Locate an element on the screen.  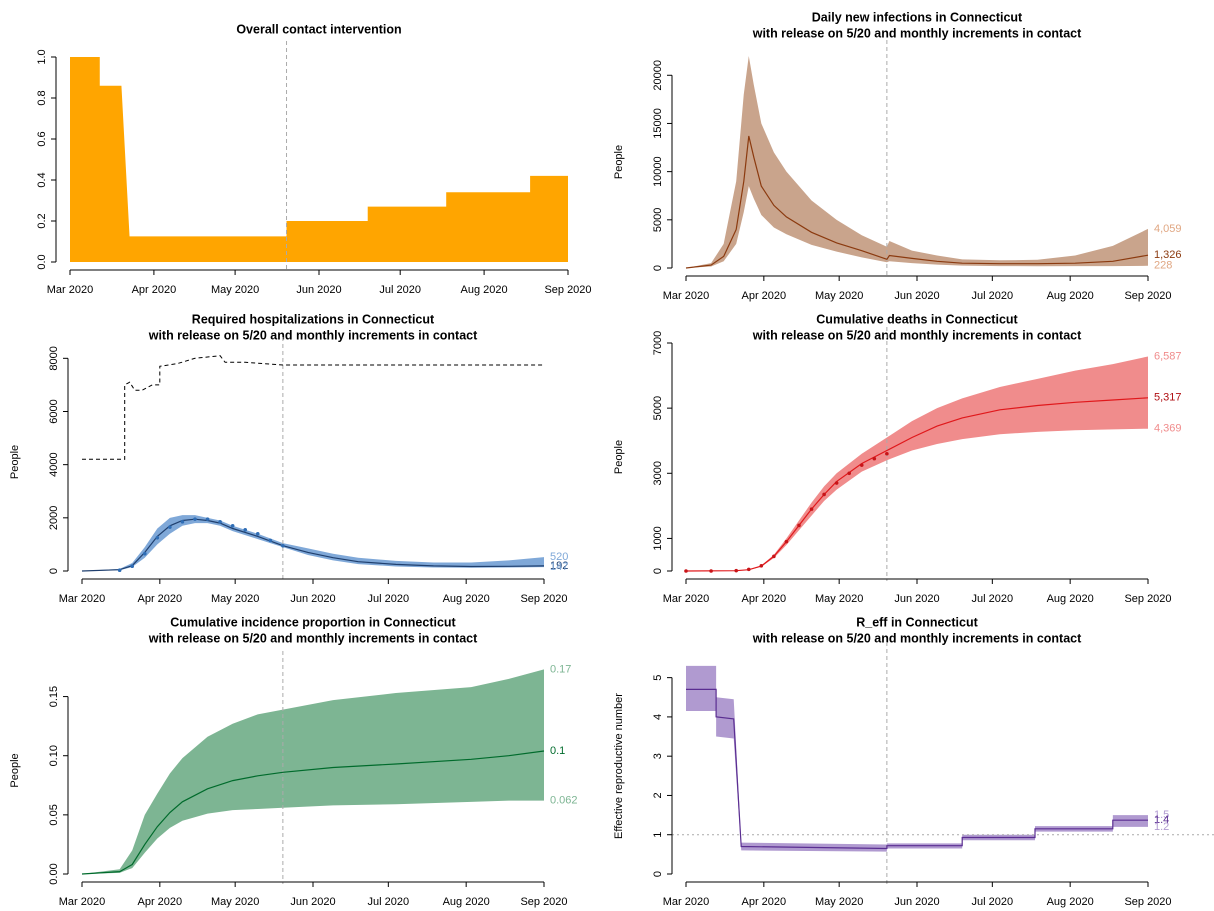
y-tick-label: 4 is located at coordinates (658, 717).